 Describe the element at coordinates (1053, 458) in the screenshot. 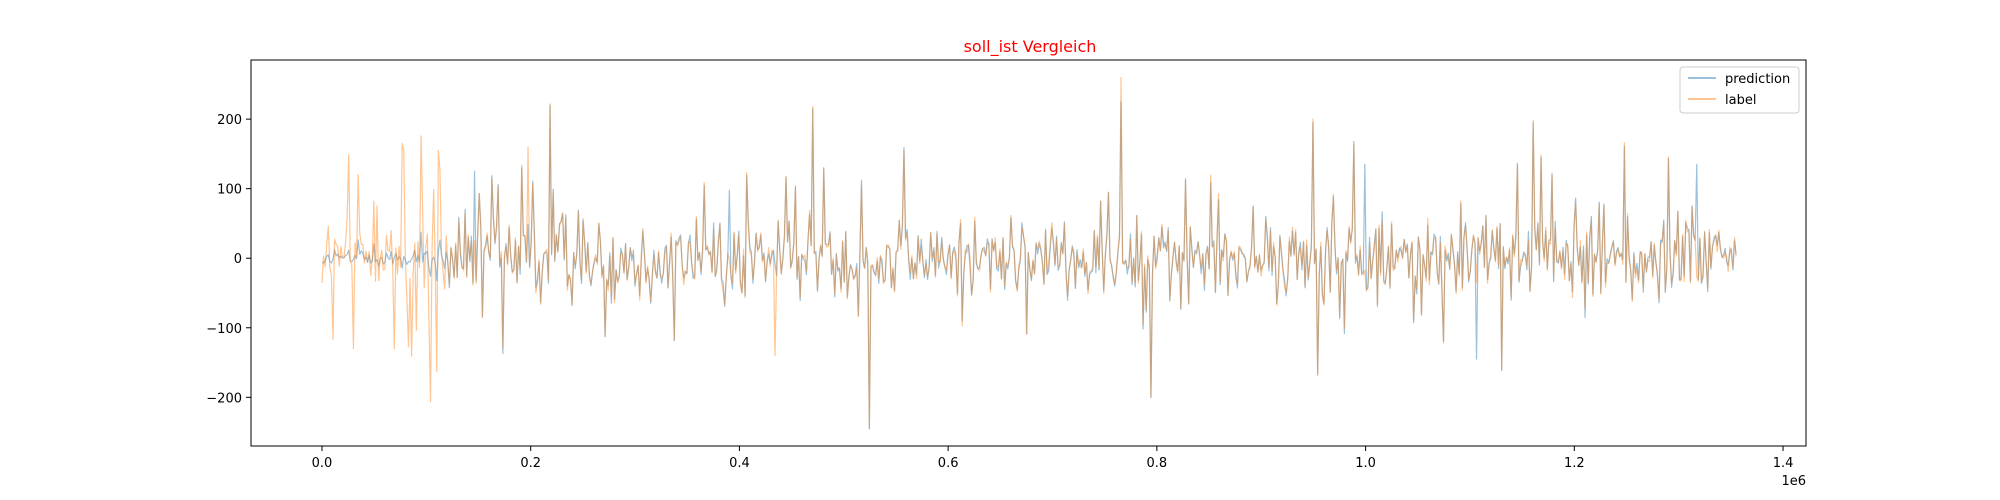

I see `x-axis: 0.0 0.2 0.4 0.6 0.8 1.0 1.2 1.4` at that location.